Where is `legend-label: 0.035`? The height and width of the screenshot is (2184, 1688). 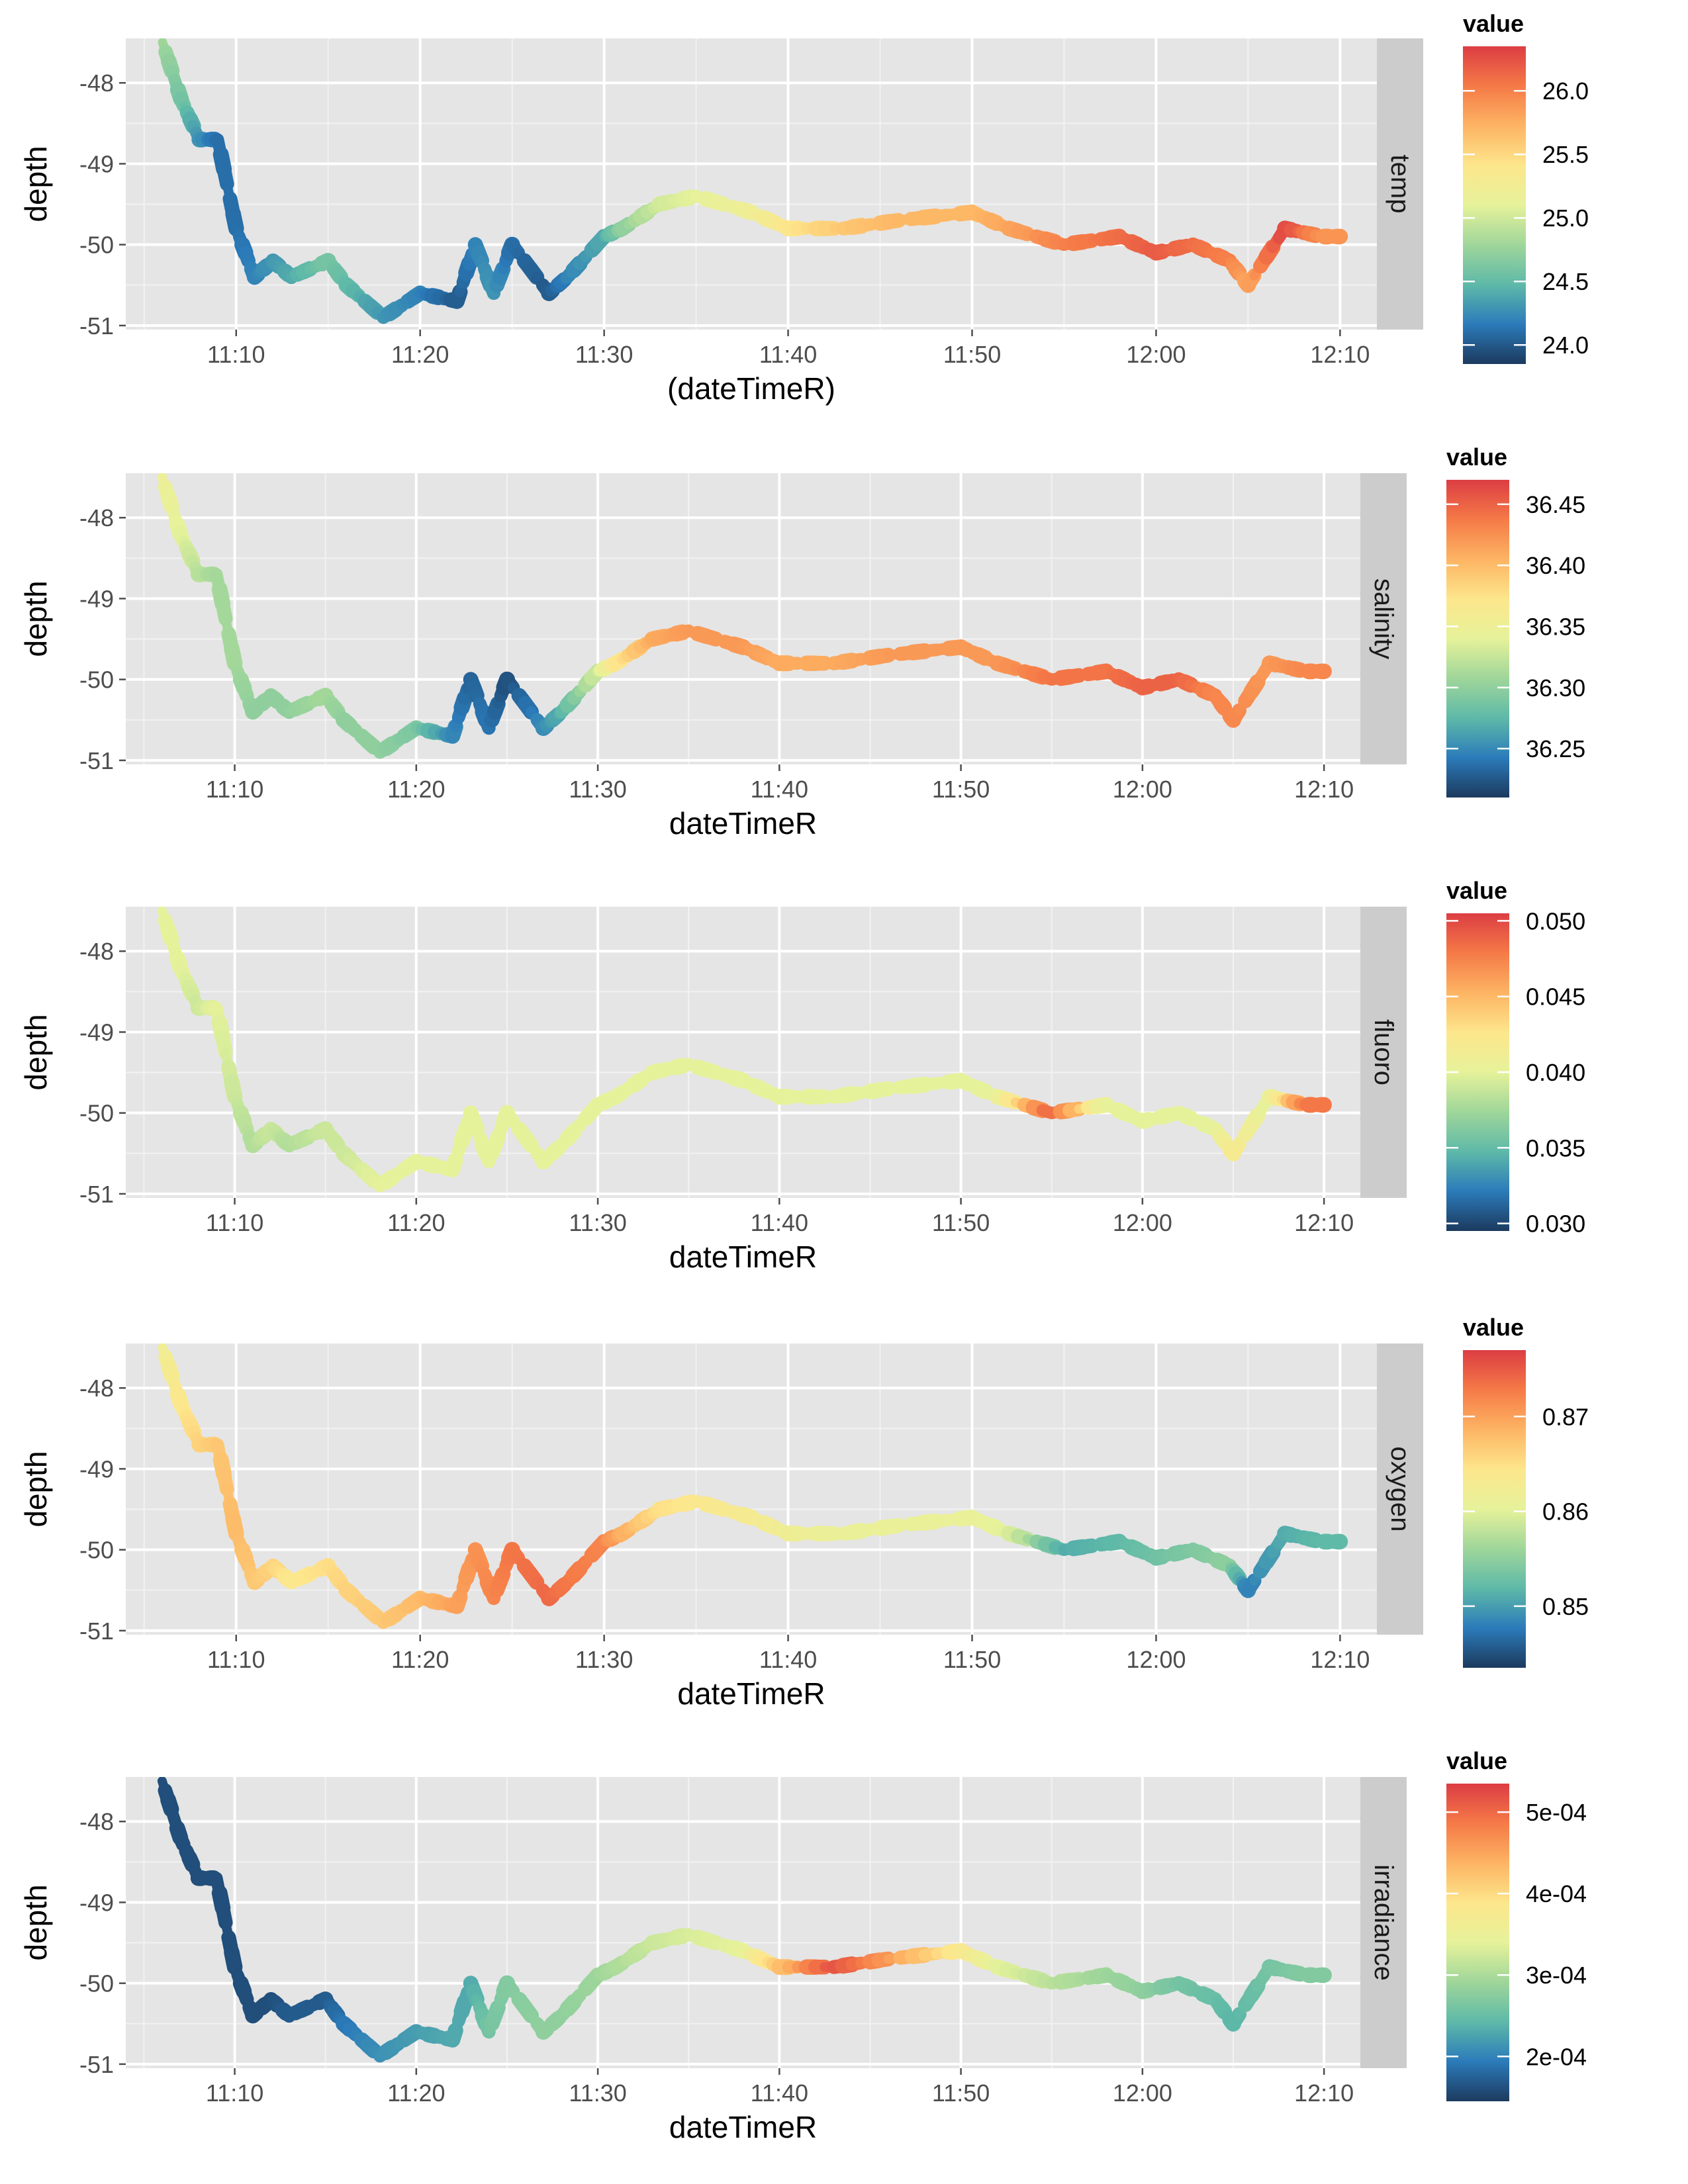 legend-label: 0.035 is located at coordinates (1555, 1147).